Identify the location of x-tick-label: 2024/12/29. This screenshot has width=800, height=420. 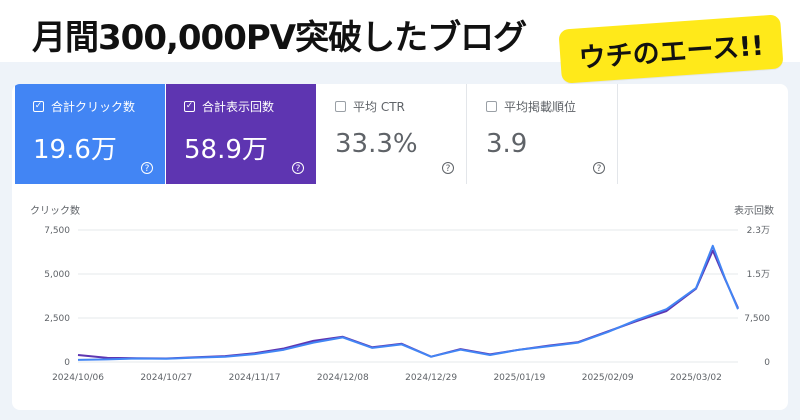
(431, 378).